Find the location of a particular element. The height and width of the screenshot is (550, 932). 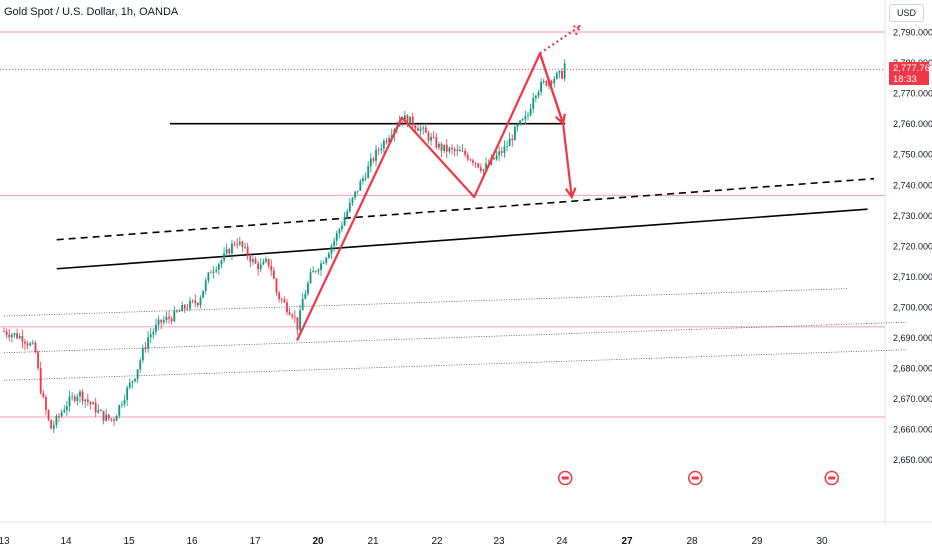

trendline-dashed is located at coordinates (465, 209).